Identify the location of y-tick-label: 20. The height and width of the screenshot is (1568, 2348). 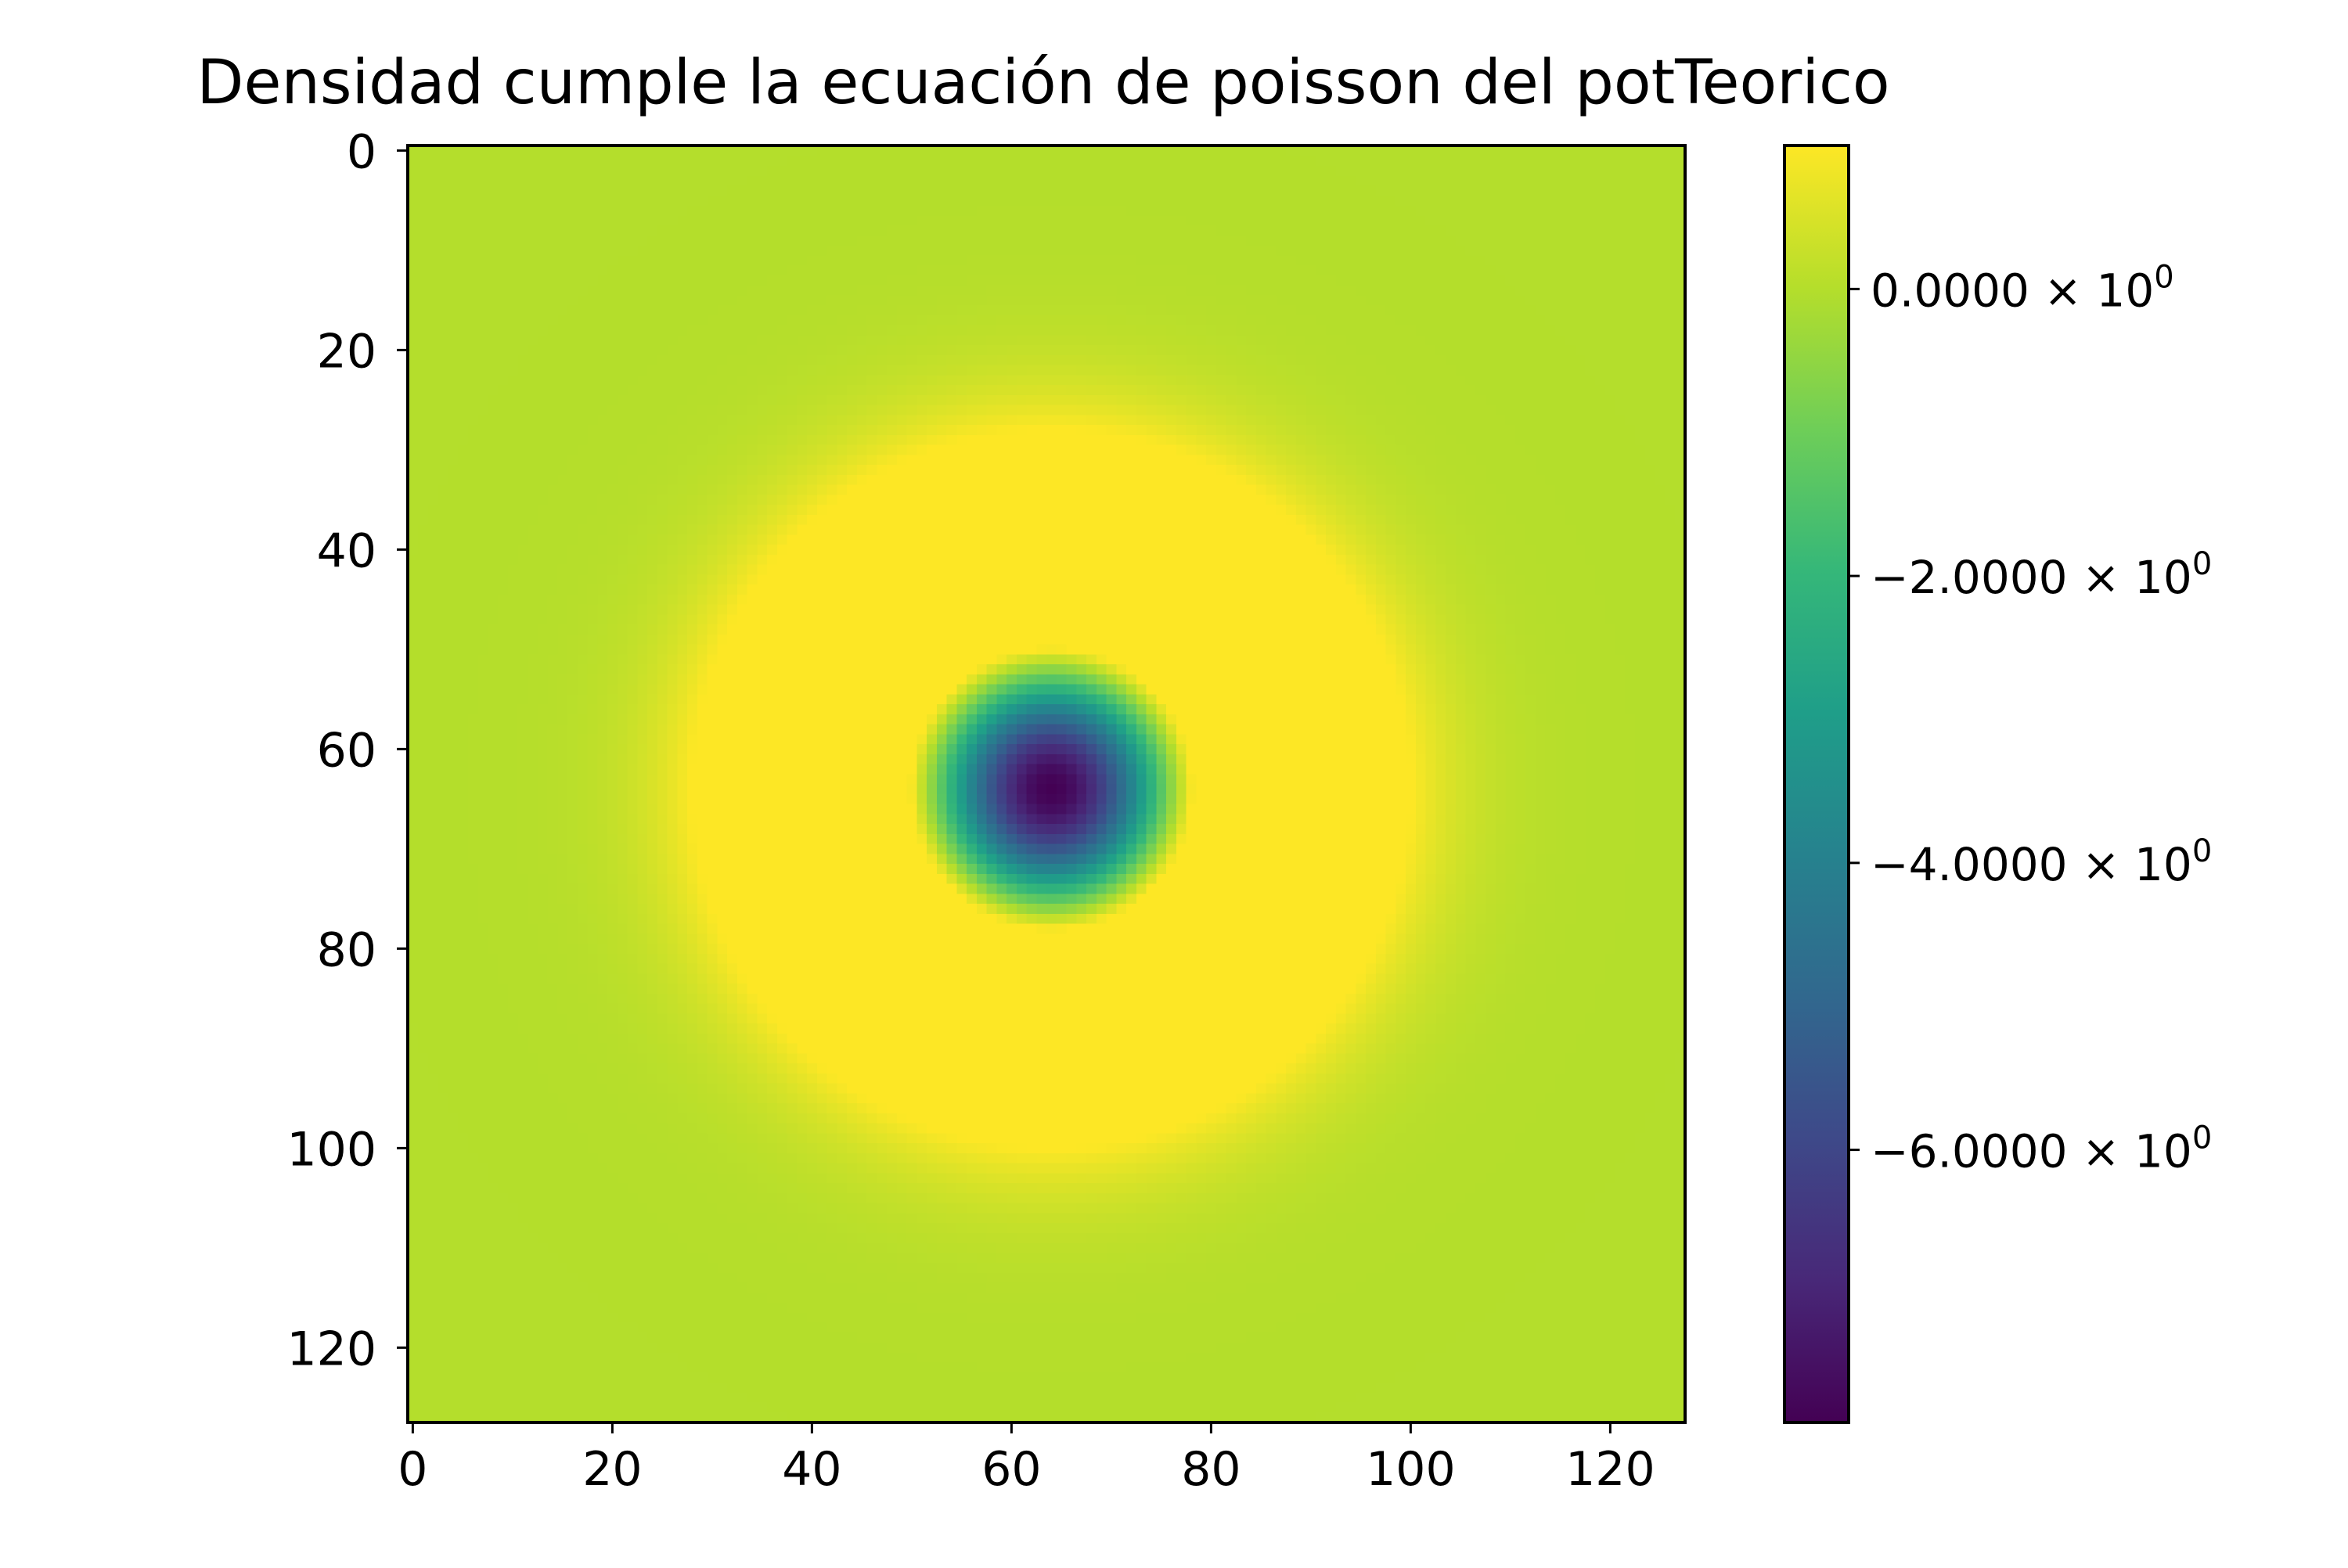
(346, 352).